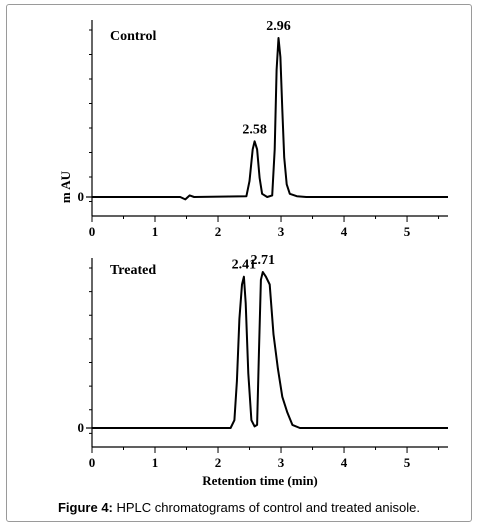 The width and height of the screenshot is (481, 528). I want to click on peak-label-2-58: 2.58, so click(254, 129).